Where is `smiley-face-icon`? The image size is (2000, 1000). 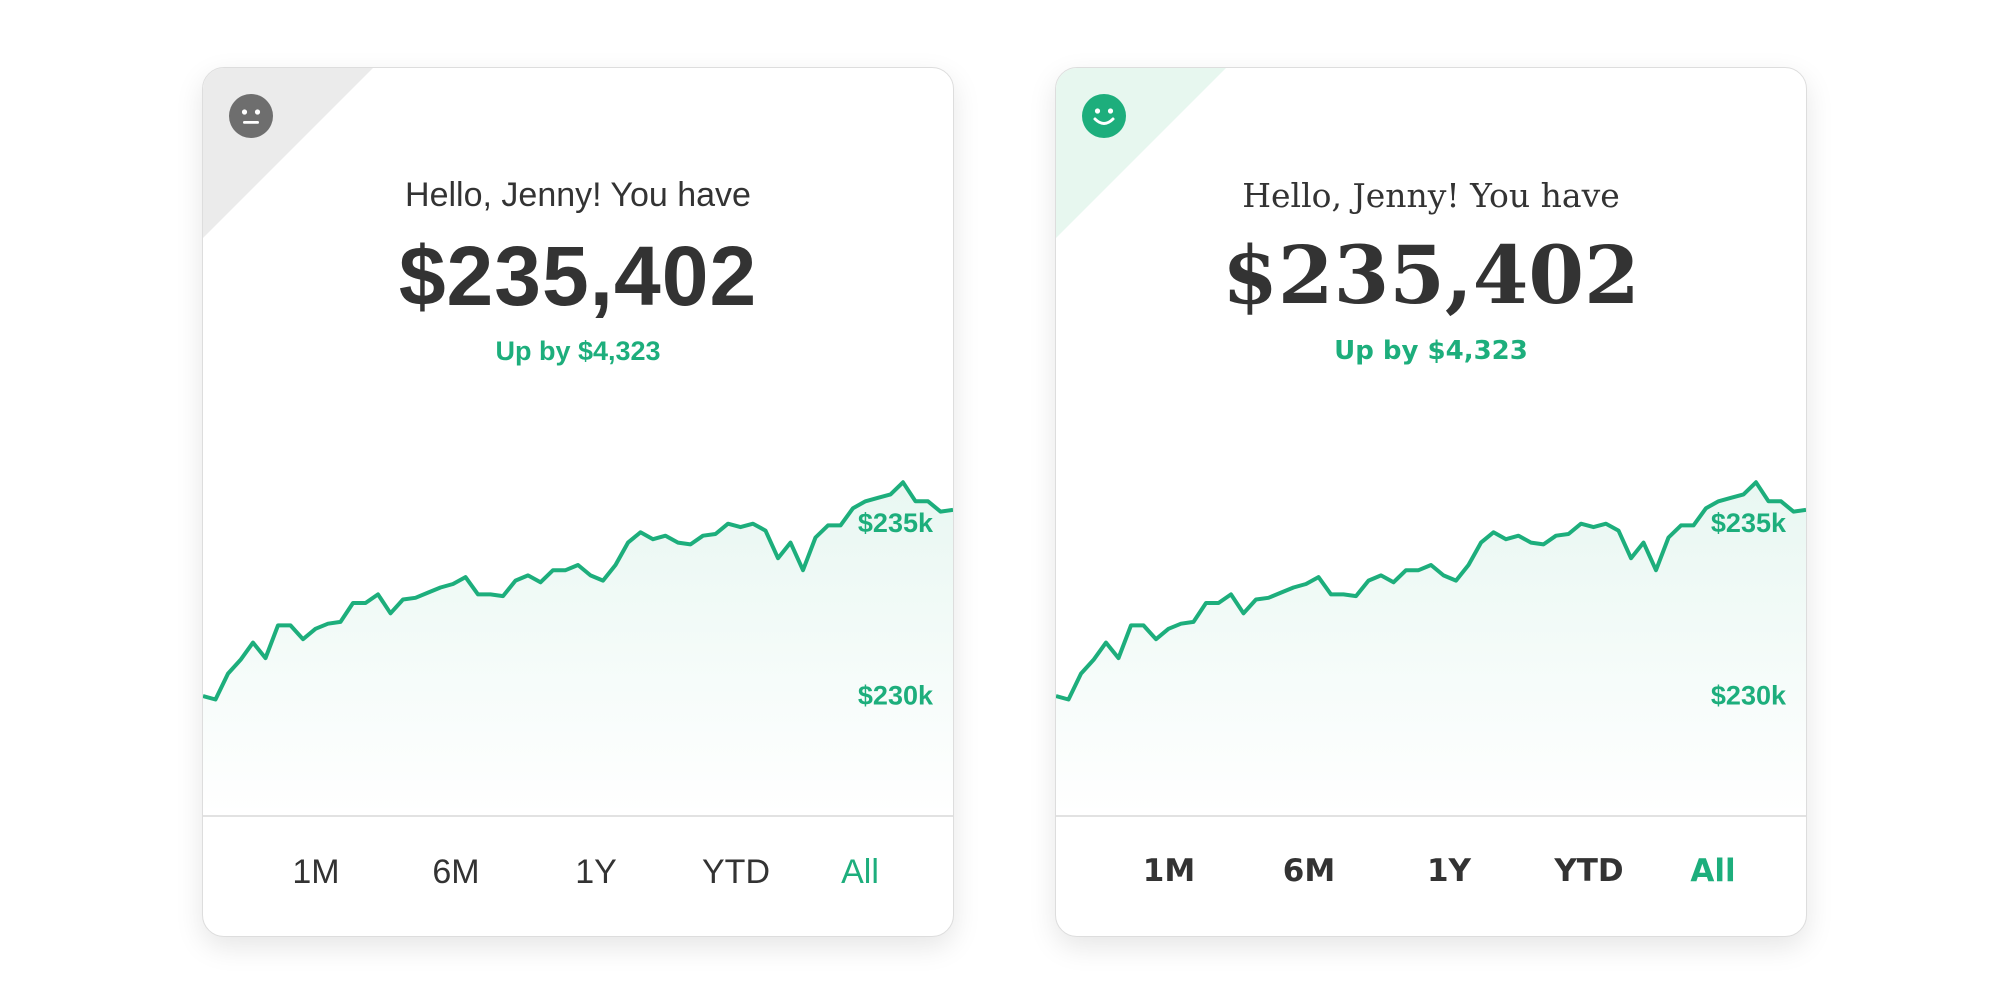
smiley-face-icon is located at coordinates (1104, 116).